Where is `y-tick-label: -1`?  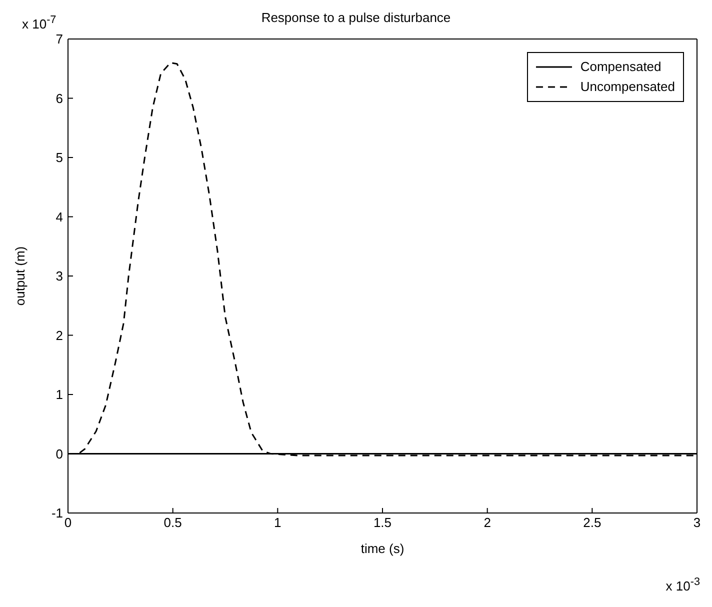
y-tick-label: -1 is located at coordinates (57, 513).